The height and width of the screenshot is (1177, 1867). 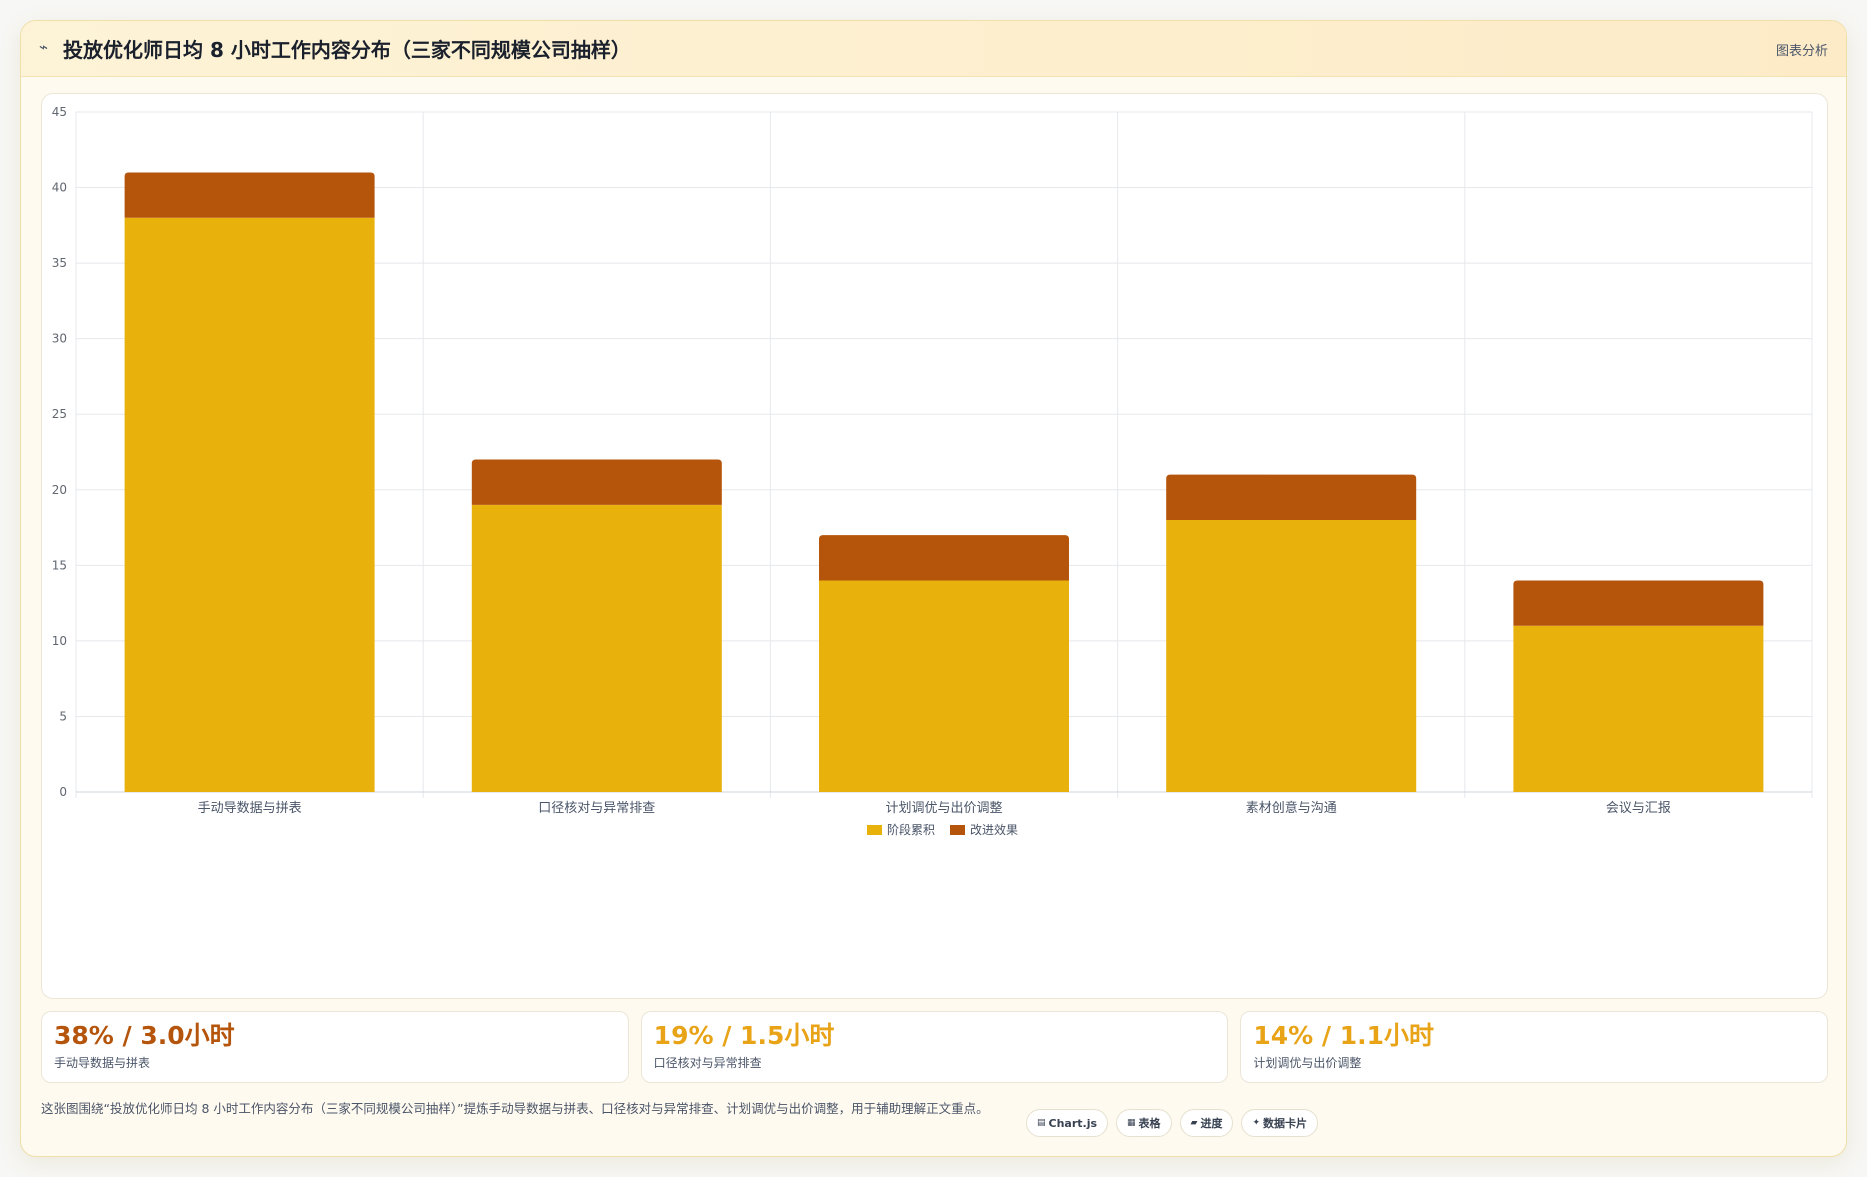 What do you see at coordinates (911, 829) in the screenshot?
I see `legend-label: 阶段累积` at bounding box center [911, 829].